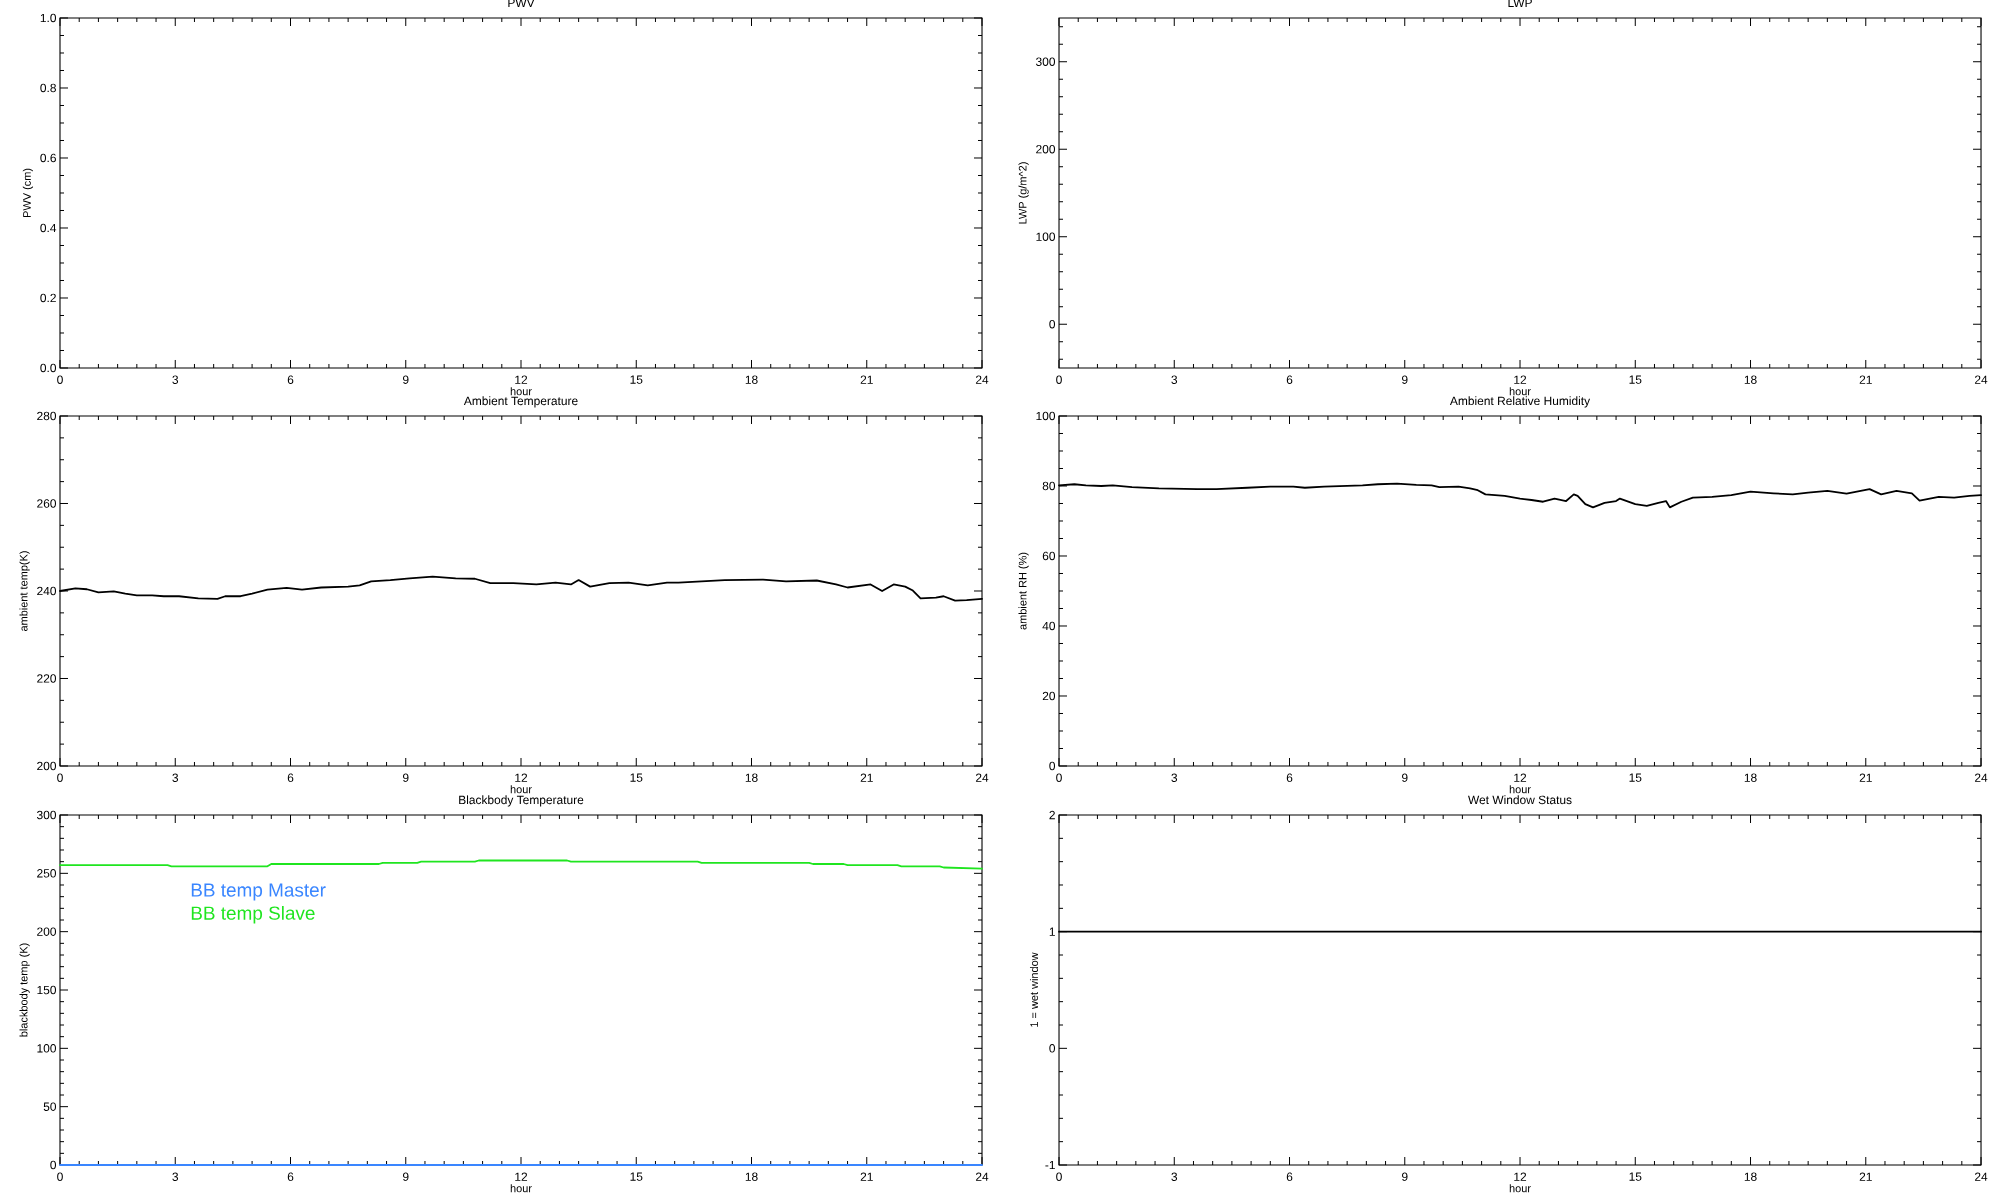 The height and width of the screenshot is (1200, 2000). I want to click on y-tick-label: 0.0, so click(48, 368).